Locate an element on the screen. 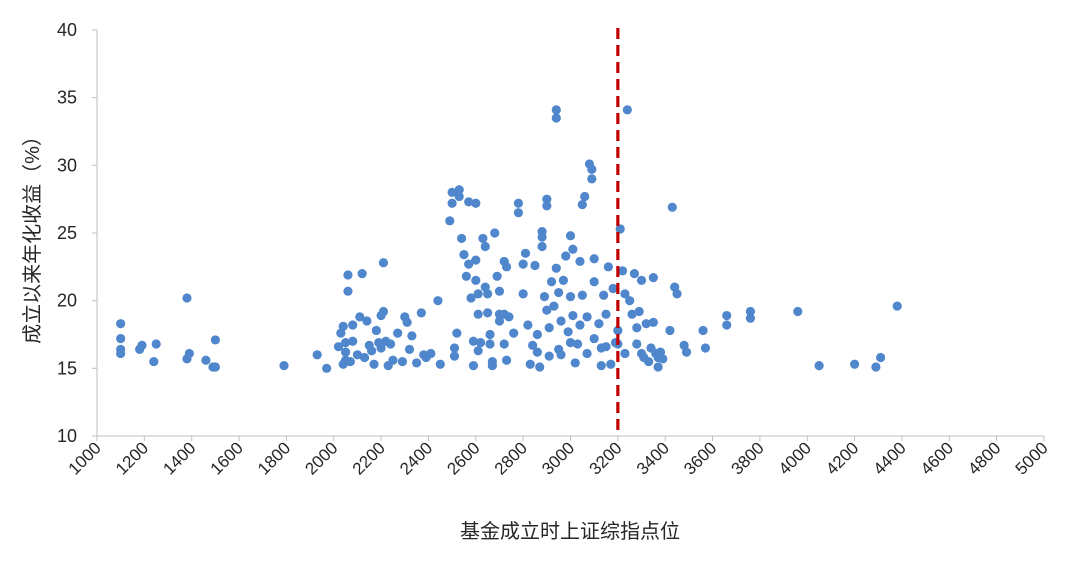  x-tick-label: 3600 is located at coordinates (700, 458).